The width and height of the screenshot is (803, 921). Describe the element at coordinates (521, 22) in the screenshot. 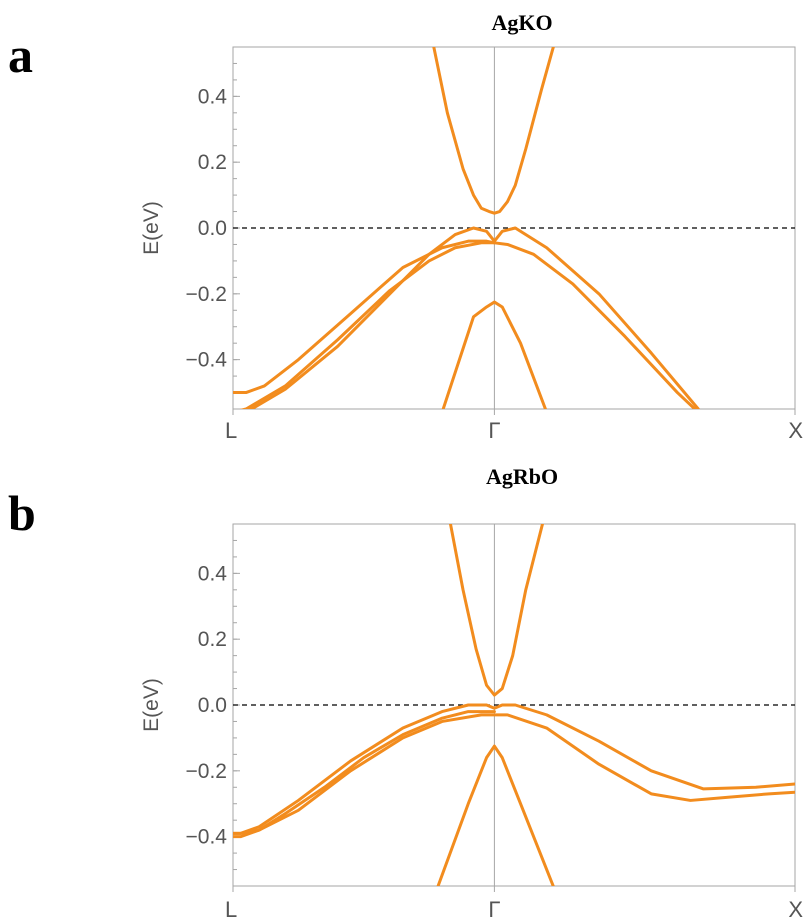

I see `chart-title: AgKO` at that location.